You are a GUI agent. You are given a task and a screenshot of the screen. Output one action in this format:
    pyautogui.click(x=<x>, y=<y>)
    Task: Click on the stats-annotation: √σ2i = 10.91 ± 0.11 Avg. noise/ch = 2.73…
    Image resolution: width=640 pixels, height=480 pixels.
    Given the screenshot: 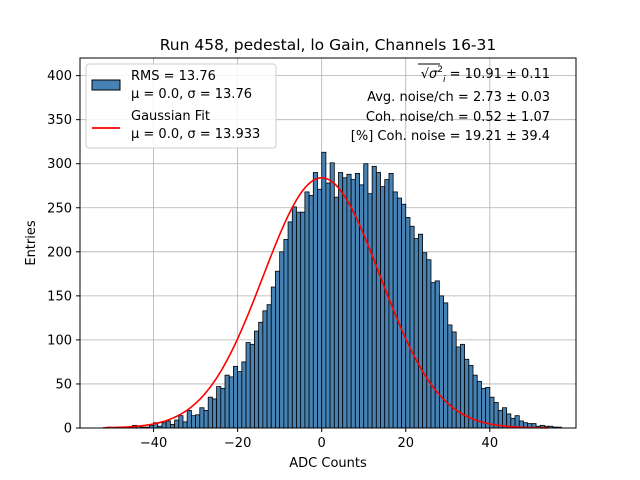 What is the action you would take?
    pyautogui.click(x=450, y=103)
    